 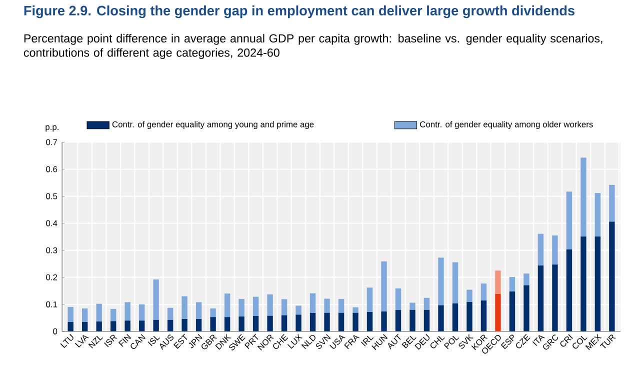 I want to click on y-tick-label: 0.7, so click(x=52, y=142).